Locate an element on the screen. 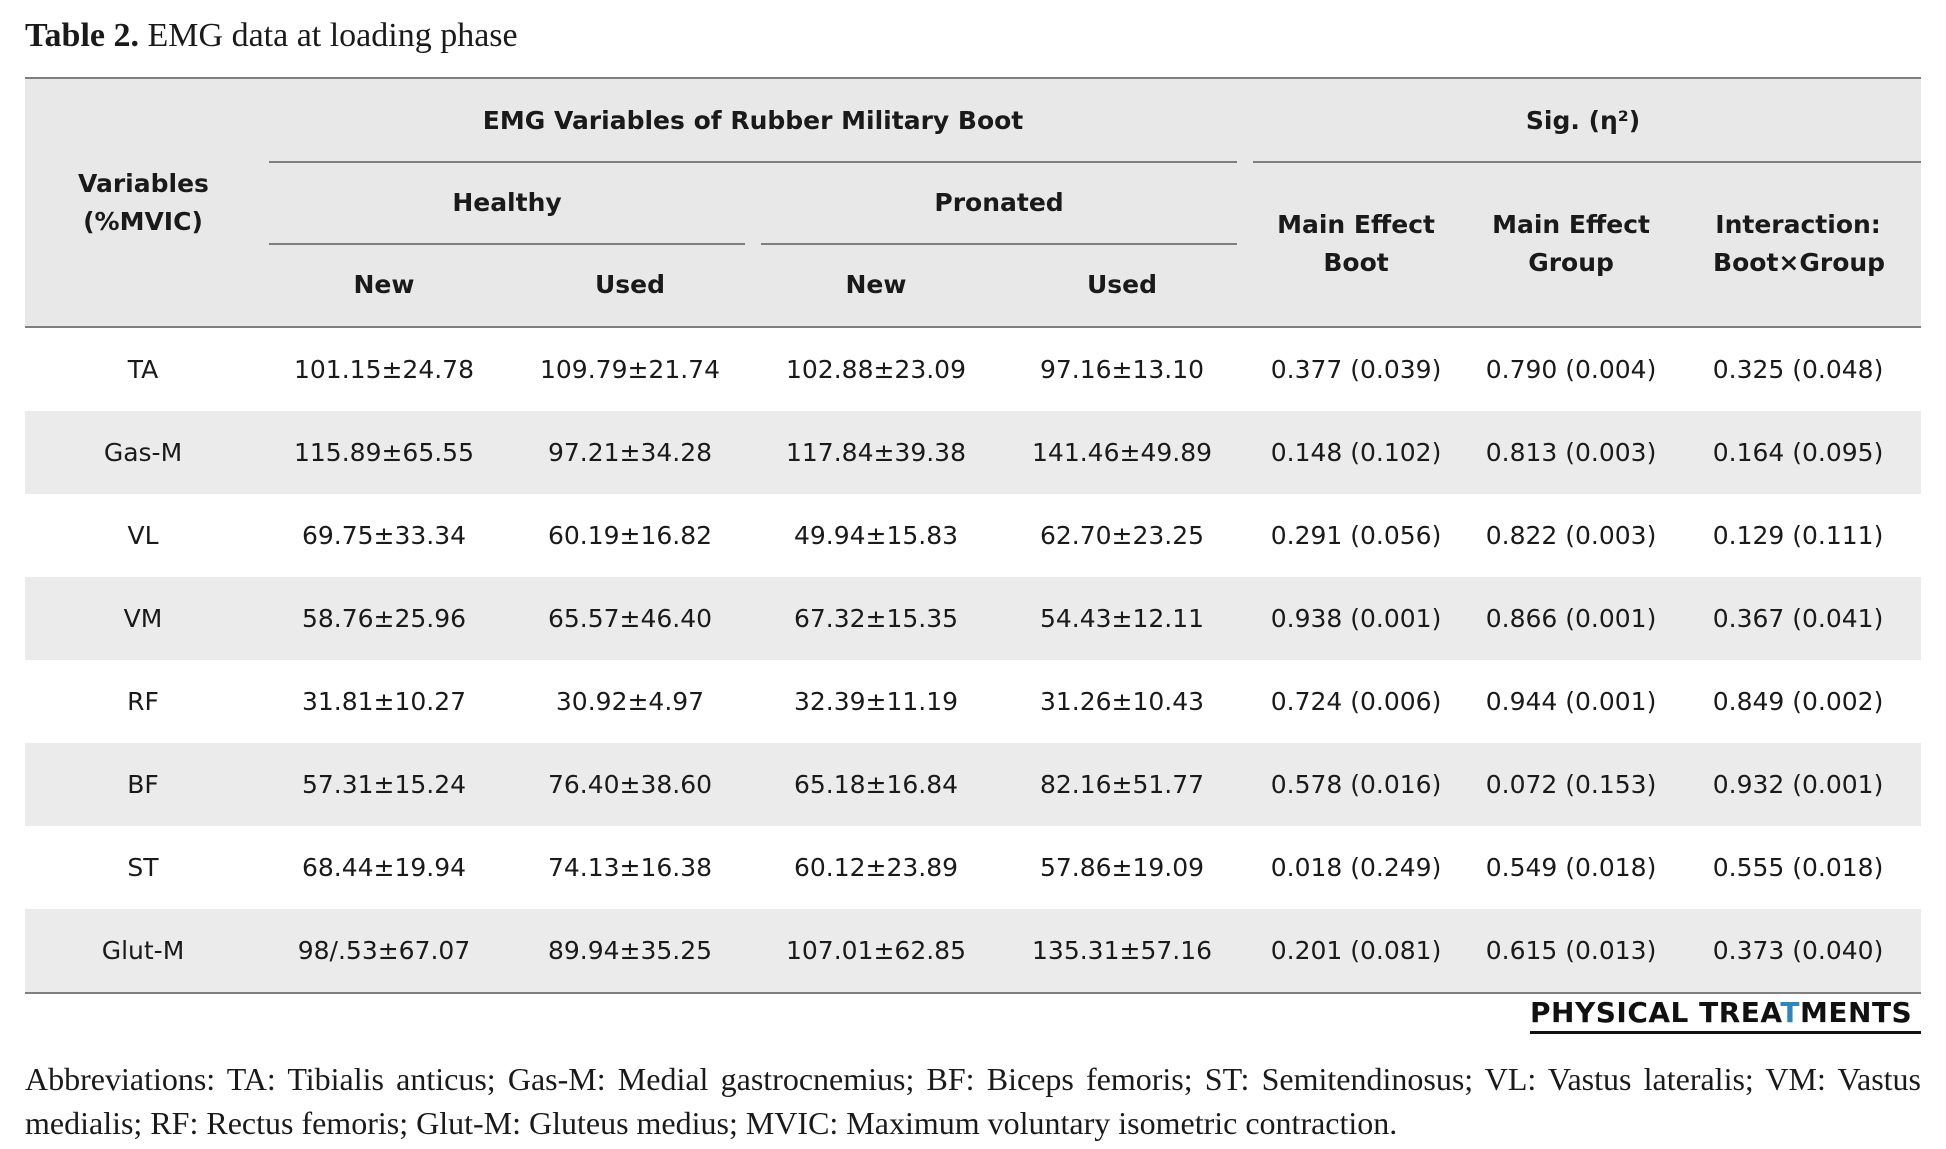  header-variables-label: Variables (%MVIC) is located at coordinates (143, 202).